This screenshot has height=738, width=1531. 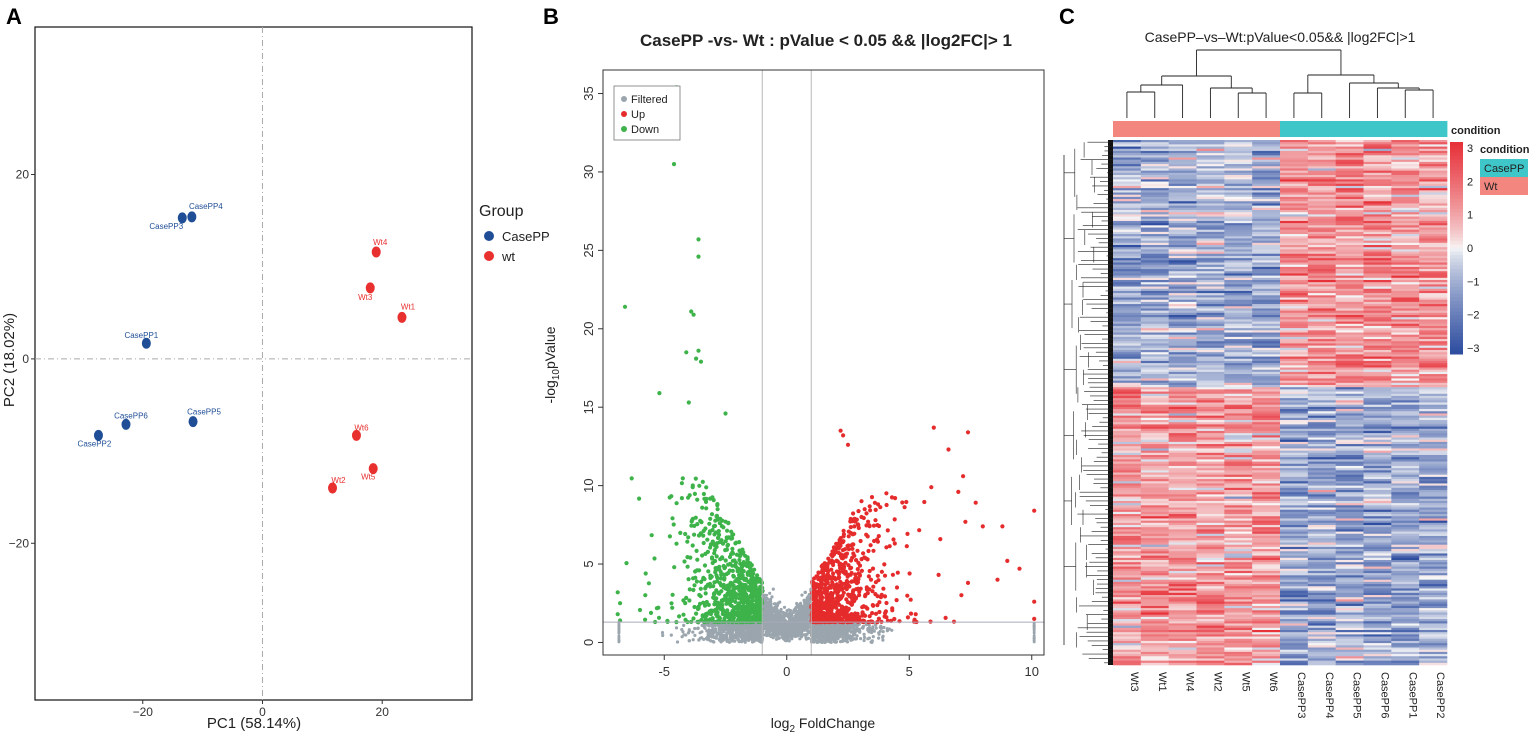 I want to click on volcano-legend: Filtered Up Down, so click(x=647, y=113).